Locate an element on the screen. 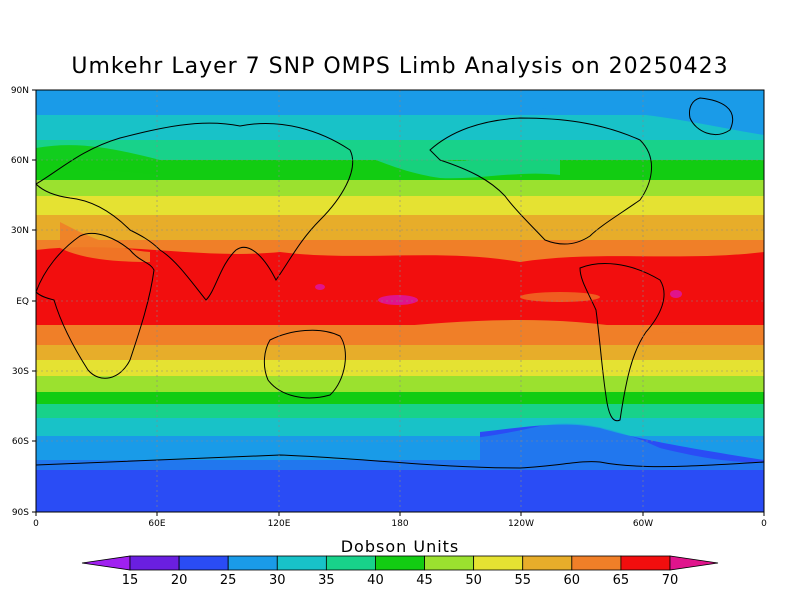 This screenshot has width=800, height=600. lon-label-0-west: 0 is located at coordinates (36, 524).